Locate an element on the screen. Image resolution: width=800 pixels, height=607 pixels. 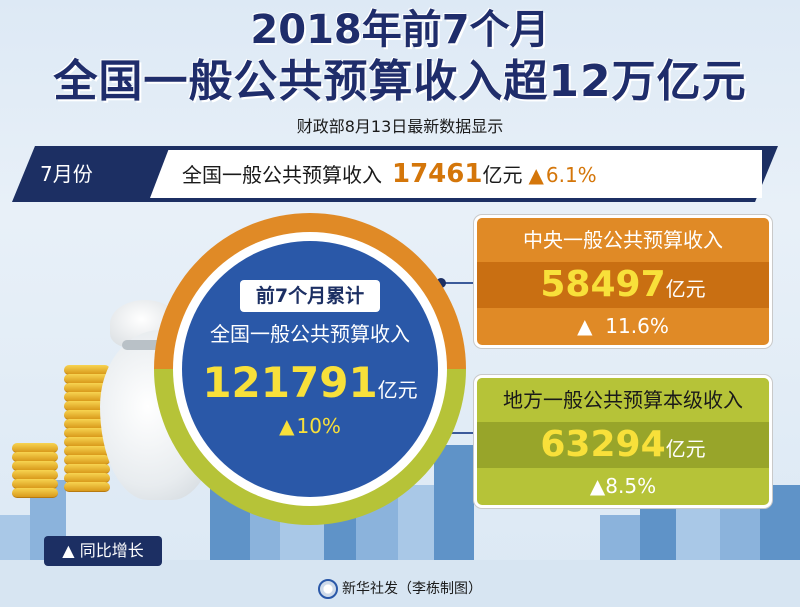
ground is located at coordinates (400, 583).